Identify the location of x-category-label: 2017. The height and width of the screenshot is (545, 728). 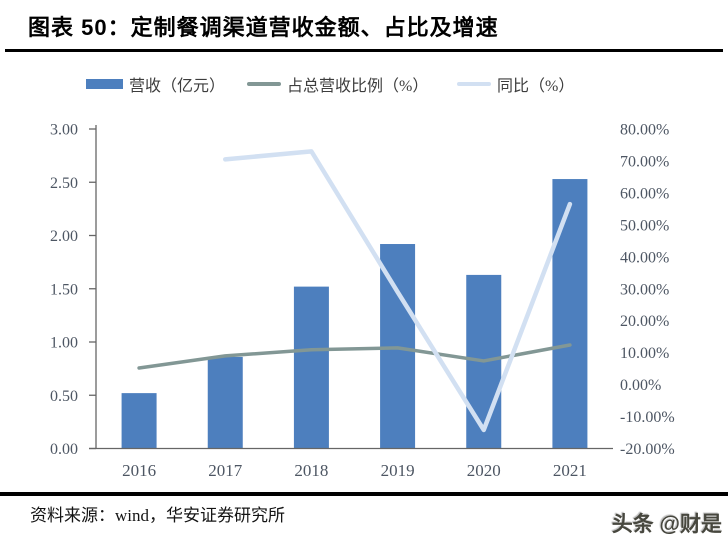
(225, 470).